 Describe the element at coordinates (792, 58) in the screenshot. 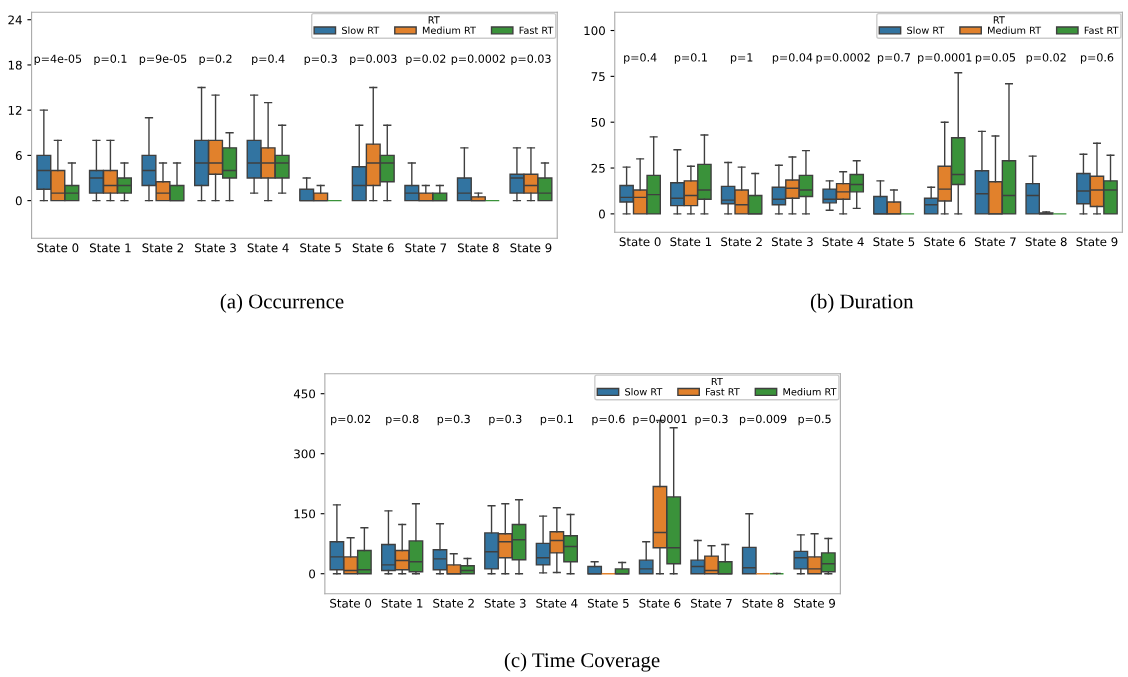

I see `annotation: p=0.04` at that location.